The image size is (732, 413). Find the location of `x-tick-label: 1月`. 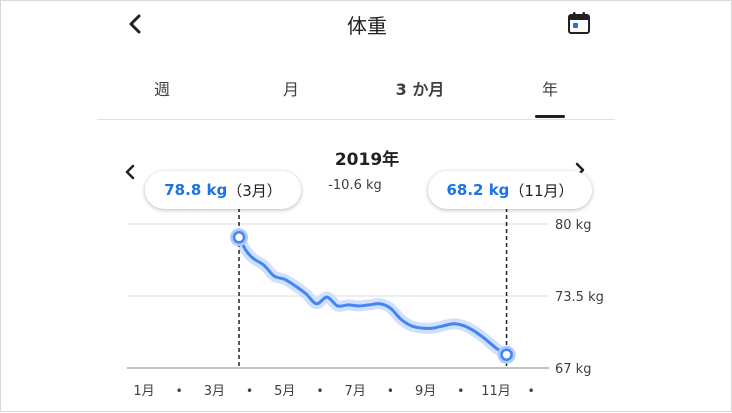

x-tick-label: 1月 is located at coordinates (143, 391).